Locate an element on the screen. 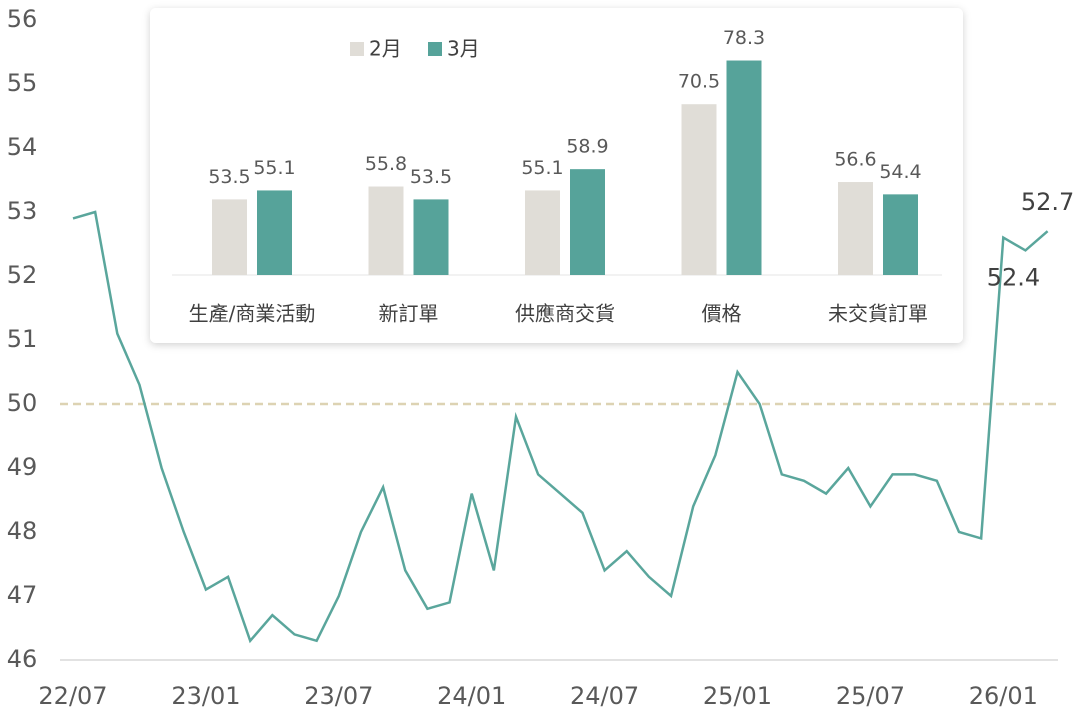 This screenshot has width=1077, height=718. y-tick-label: 52 is located at coordinates (22, 275).